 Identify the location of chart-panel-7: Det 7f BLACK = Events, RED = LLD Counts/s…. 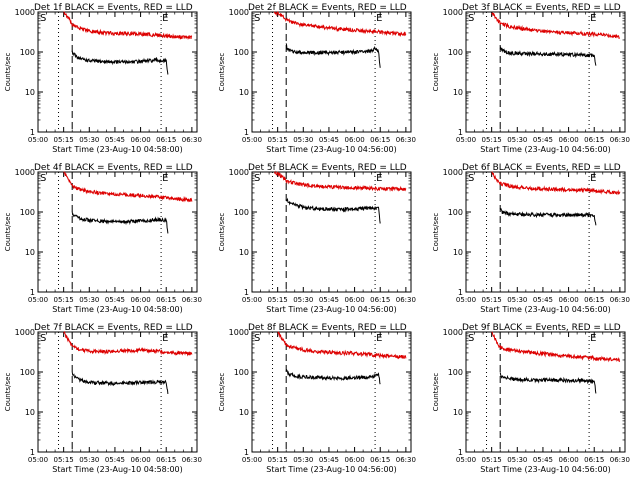
(103, 398).